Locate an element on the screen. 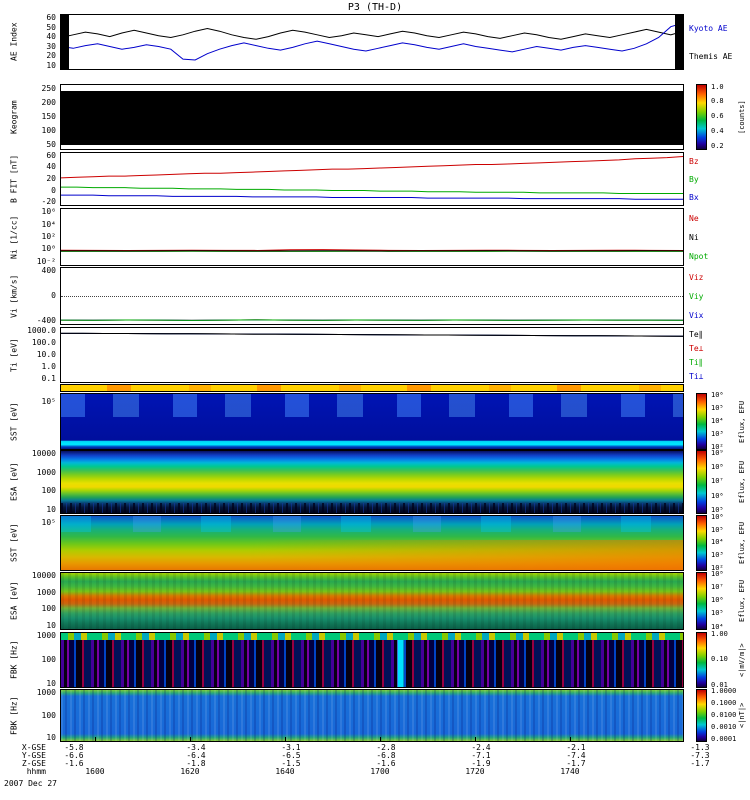 The image size is (750, 800). keogram-data-block is located at coordinates (372, 118).